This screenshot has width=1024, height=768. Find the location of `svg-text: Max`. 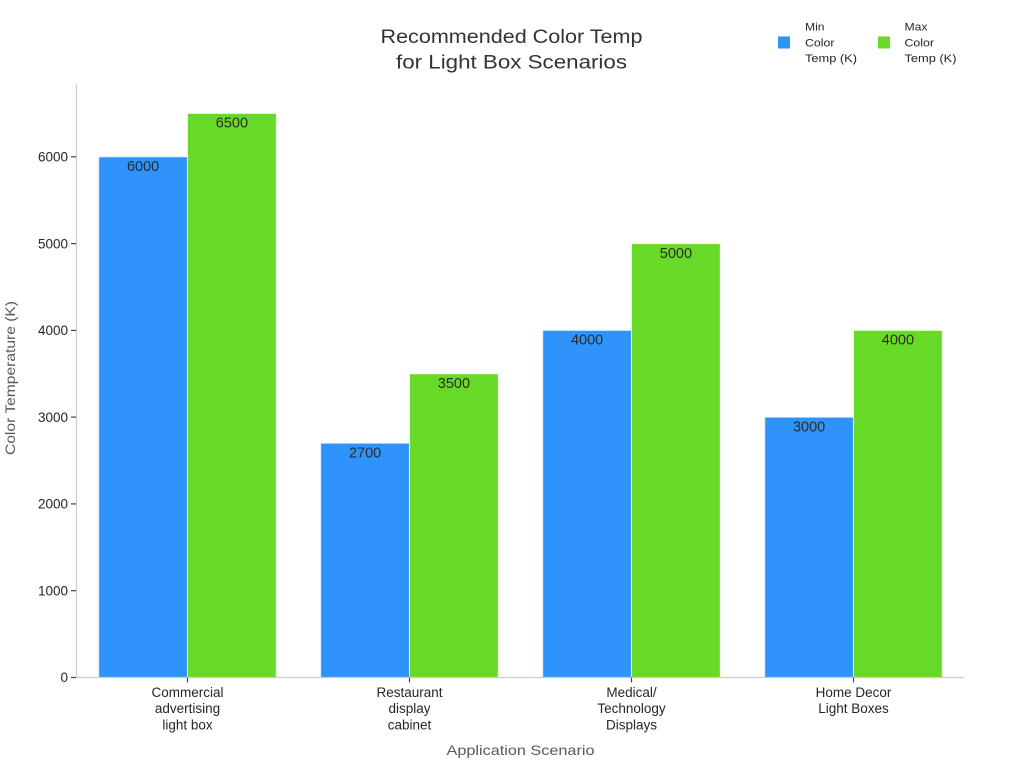

svg-text: Max is located at coordinates (916, 28).